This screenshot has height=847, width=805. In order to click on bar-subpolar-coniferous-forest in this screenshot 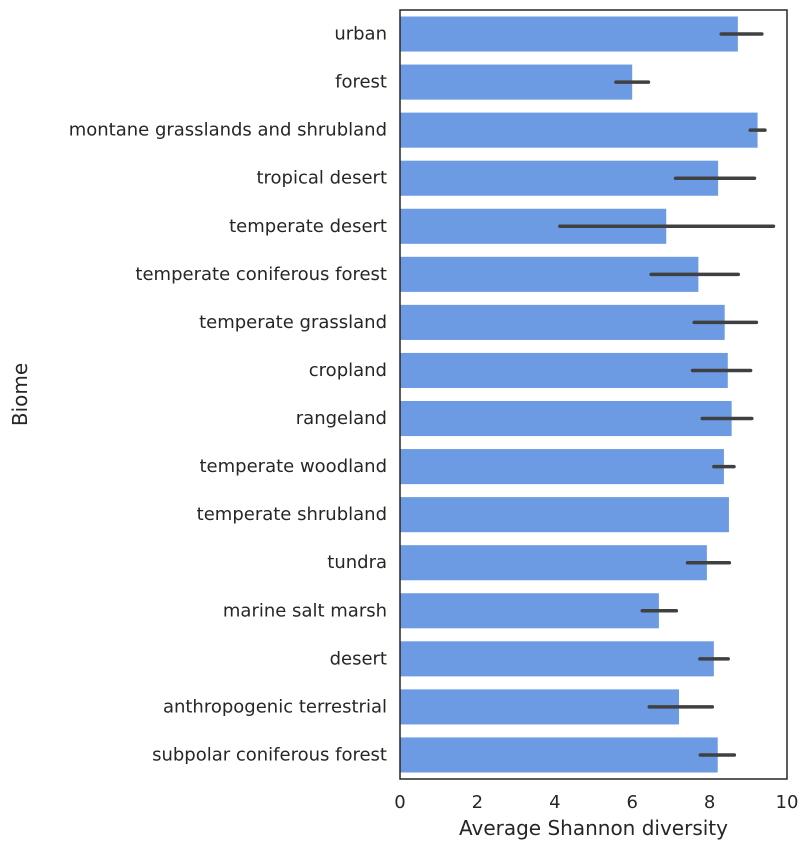, I will do `click(559, 755)`.